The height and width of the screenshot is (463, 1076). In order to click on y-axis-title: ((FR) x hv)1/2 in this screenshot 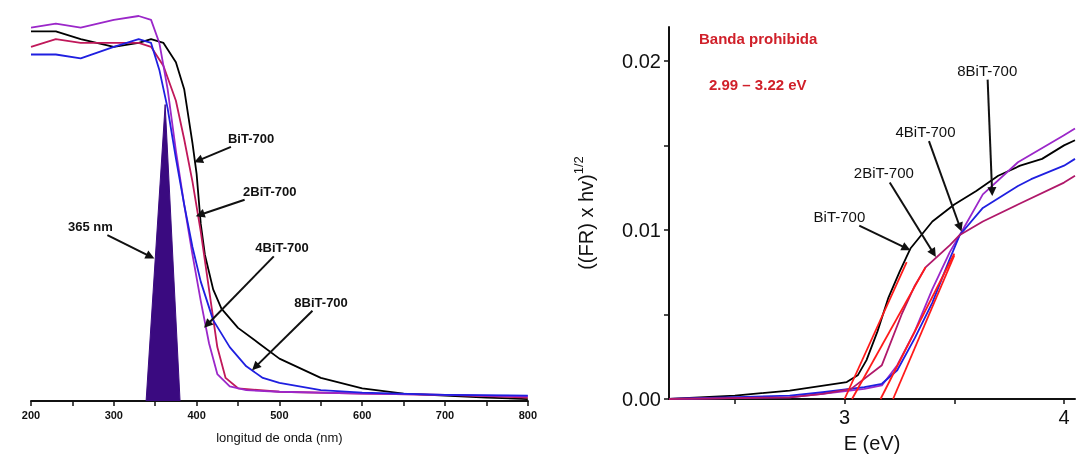, I will do `click(584, 213)`.